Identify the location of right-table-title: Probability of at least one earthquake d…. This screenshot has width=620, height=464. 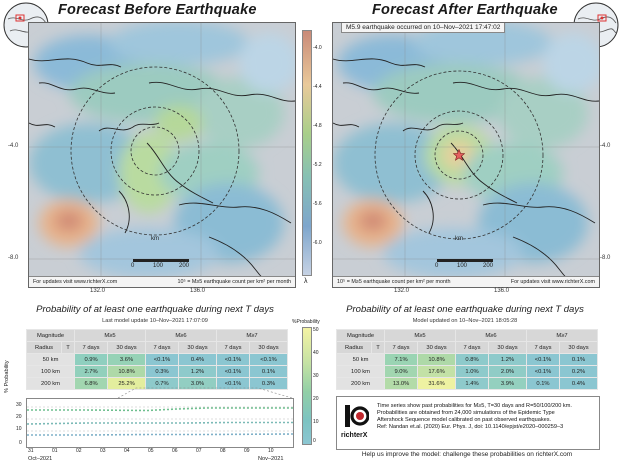
(465, 309).